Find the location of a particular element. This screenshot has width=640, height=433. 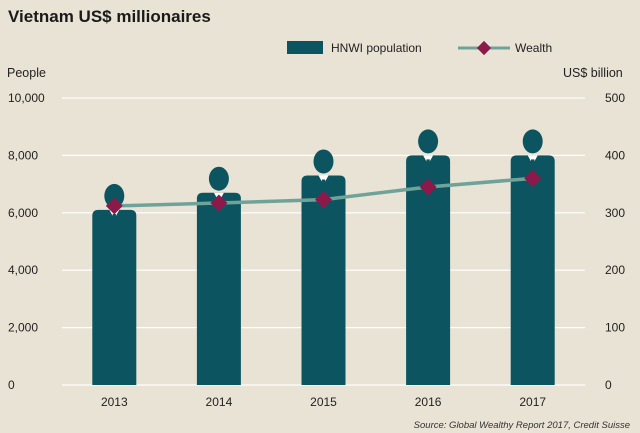

bar-2015 is located at coordinates (323, 267).